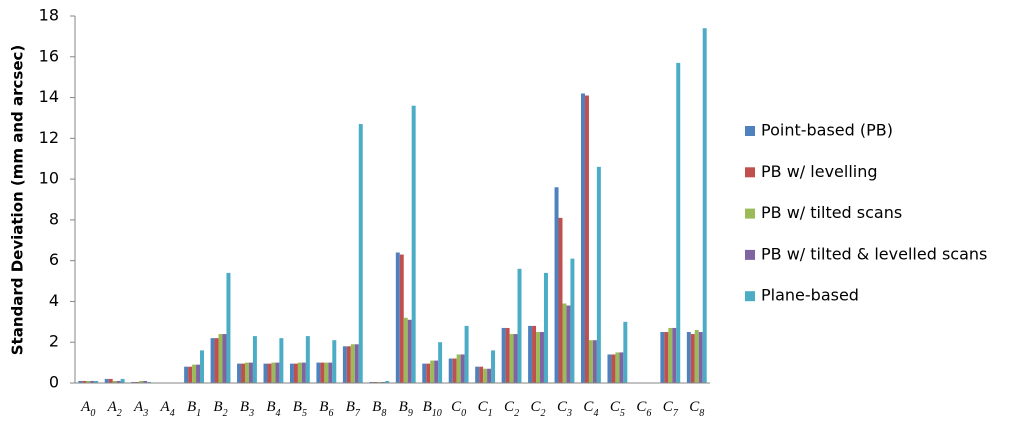 The height and width of the screenshot is (436, 1024). What do you see at coordinates (617, 409) in the screenshot?
I see `x-tick-label: C5` at bounding box center [617, 409].